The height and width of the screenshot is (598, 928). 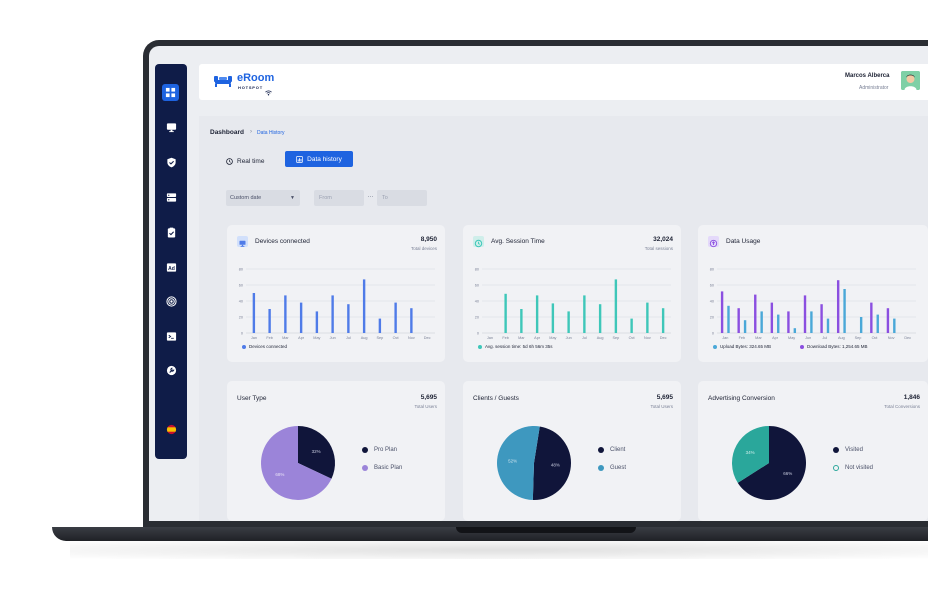 What do you see at coordinates (171, 301) in the screenshot?
I see `broadcast-icon` at bounding box center [171, 301].